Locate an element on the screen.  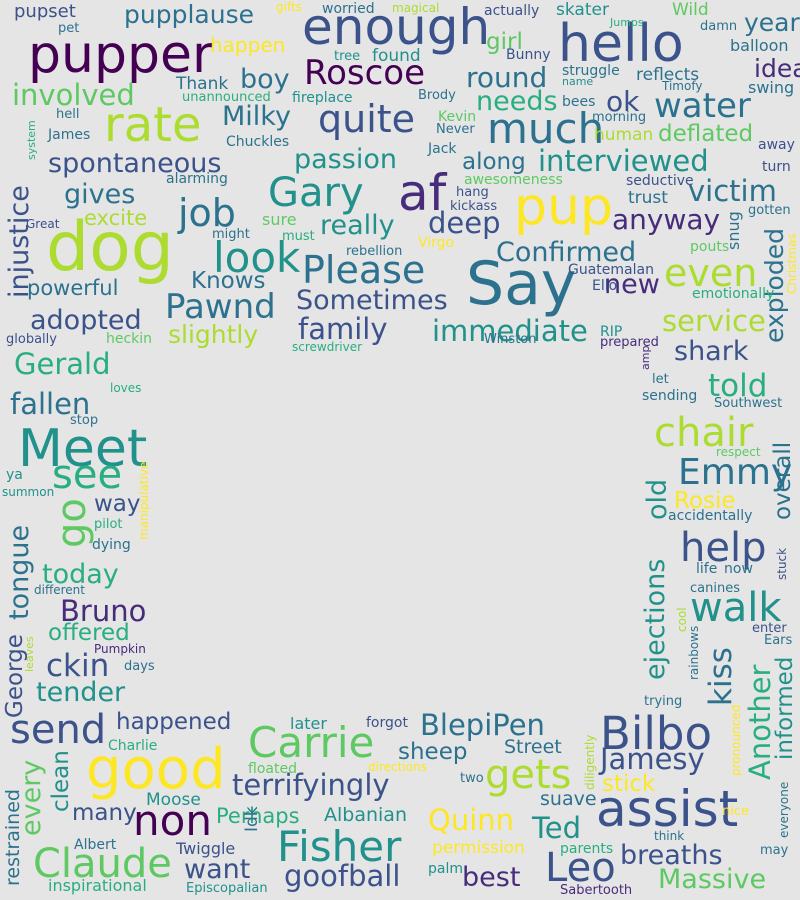
word: kickass is located at coordinates (474, 206).